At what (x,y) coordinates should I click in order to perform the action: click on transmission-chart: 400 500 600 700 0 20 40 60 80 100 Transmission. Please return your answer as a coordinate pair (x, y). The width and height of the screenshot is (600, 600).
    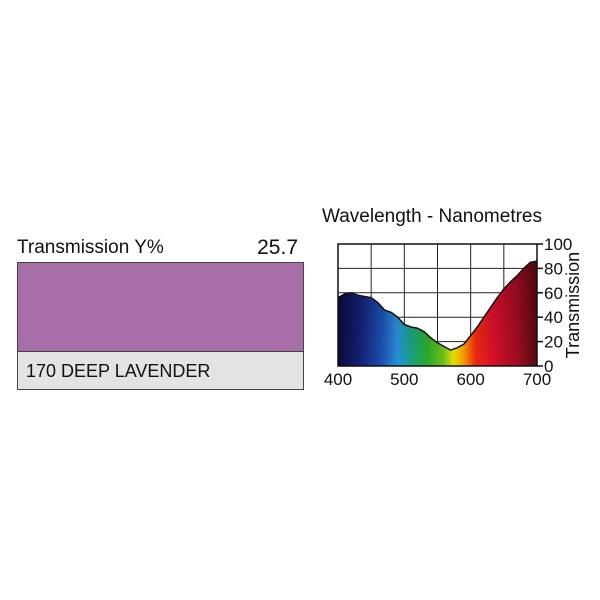
    Looking at the image, I should click on (453, 312).